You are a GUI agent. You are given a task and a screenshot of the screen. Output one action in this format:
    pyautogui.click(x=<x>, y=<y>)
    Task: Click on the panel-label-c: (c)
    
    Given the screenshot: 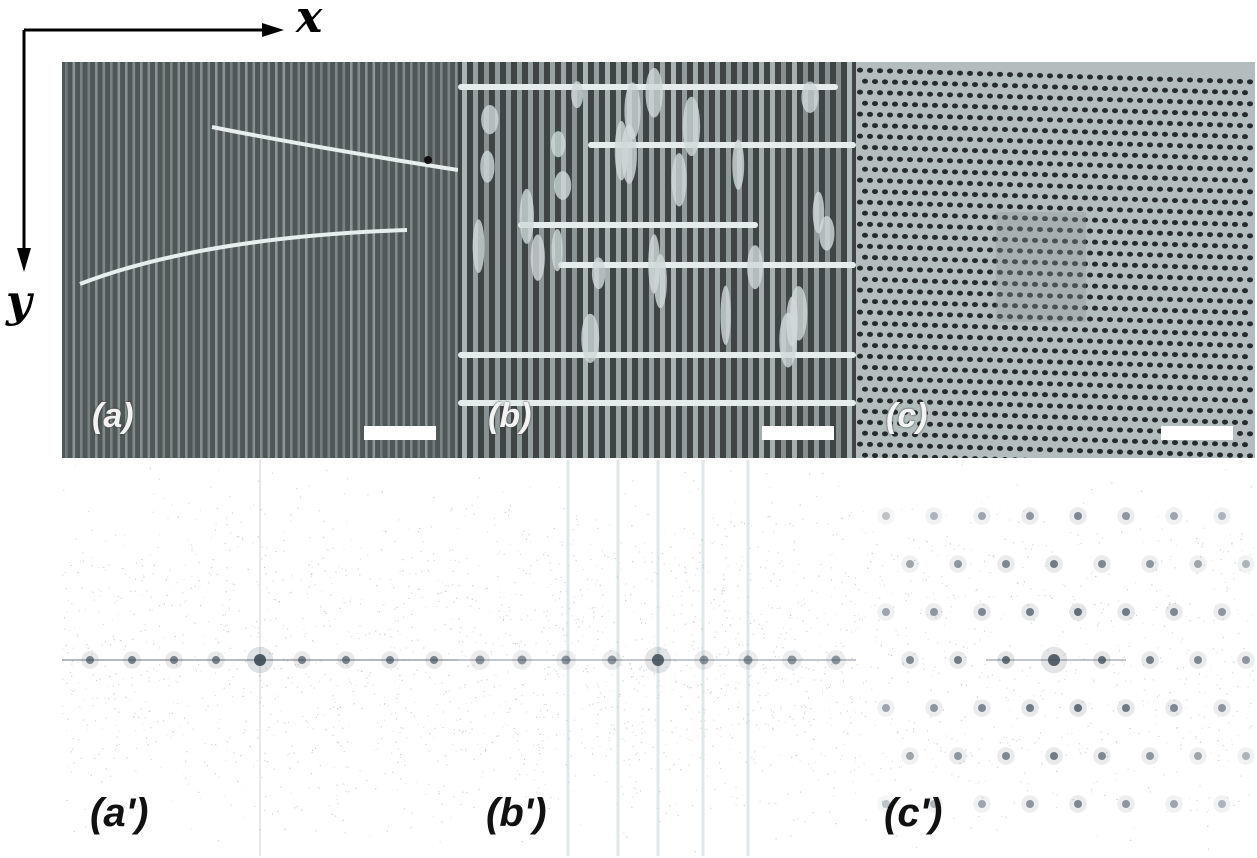 What is the action you would take?
    pyautogui.click(x=907, y=416)
    